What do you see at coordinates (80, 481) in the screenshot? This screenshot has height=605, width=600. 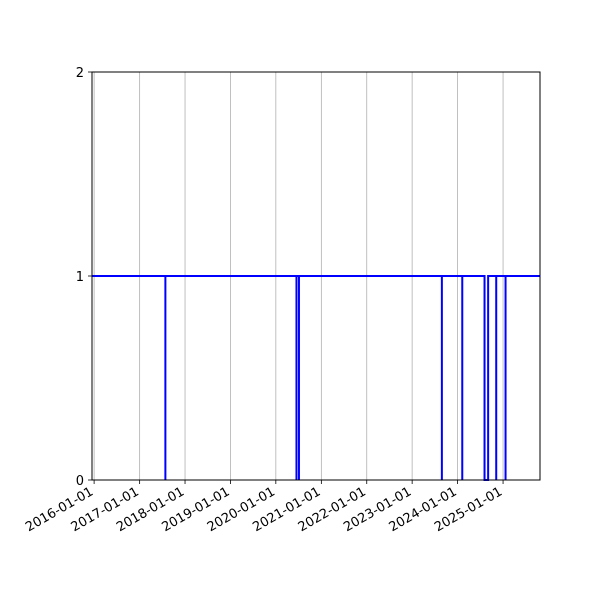 I see `y-tick-label: 0` at bounding box center [80, 481].